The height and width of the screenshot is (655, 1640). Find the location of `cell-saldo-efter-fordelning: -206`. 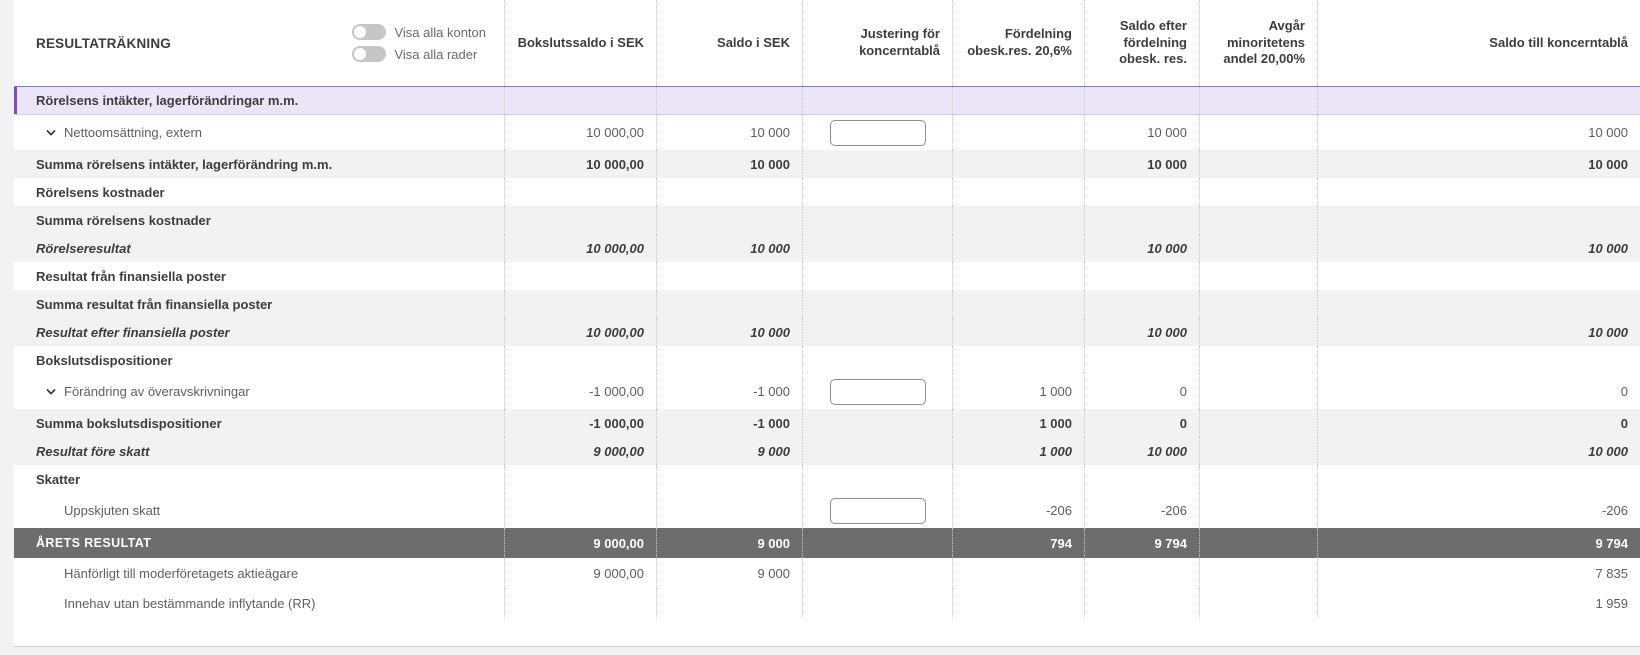

cell-saldo-efter-fordelning: -206 is located at coordinates (1141, 510).